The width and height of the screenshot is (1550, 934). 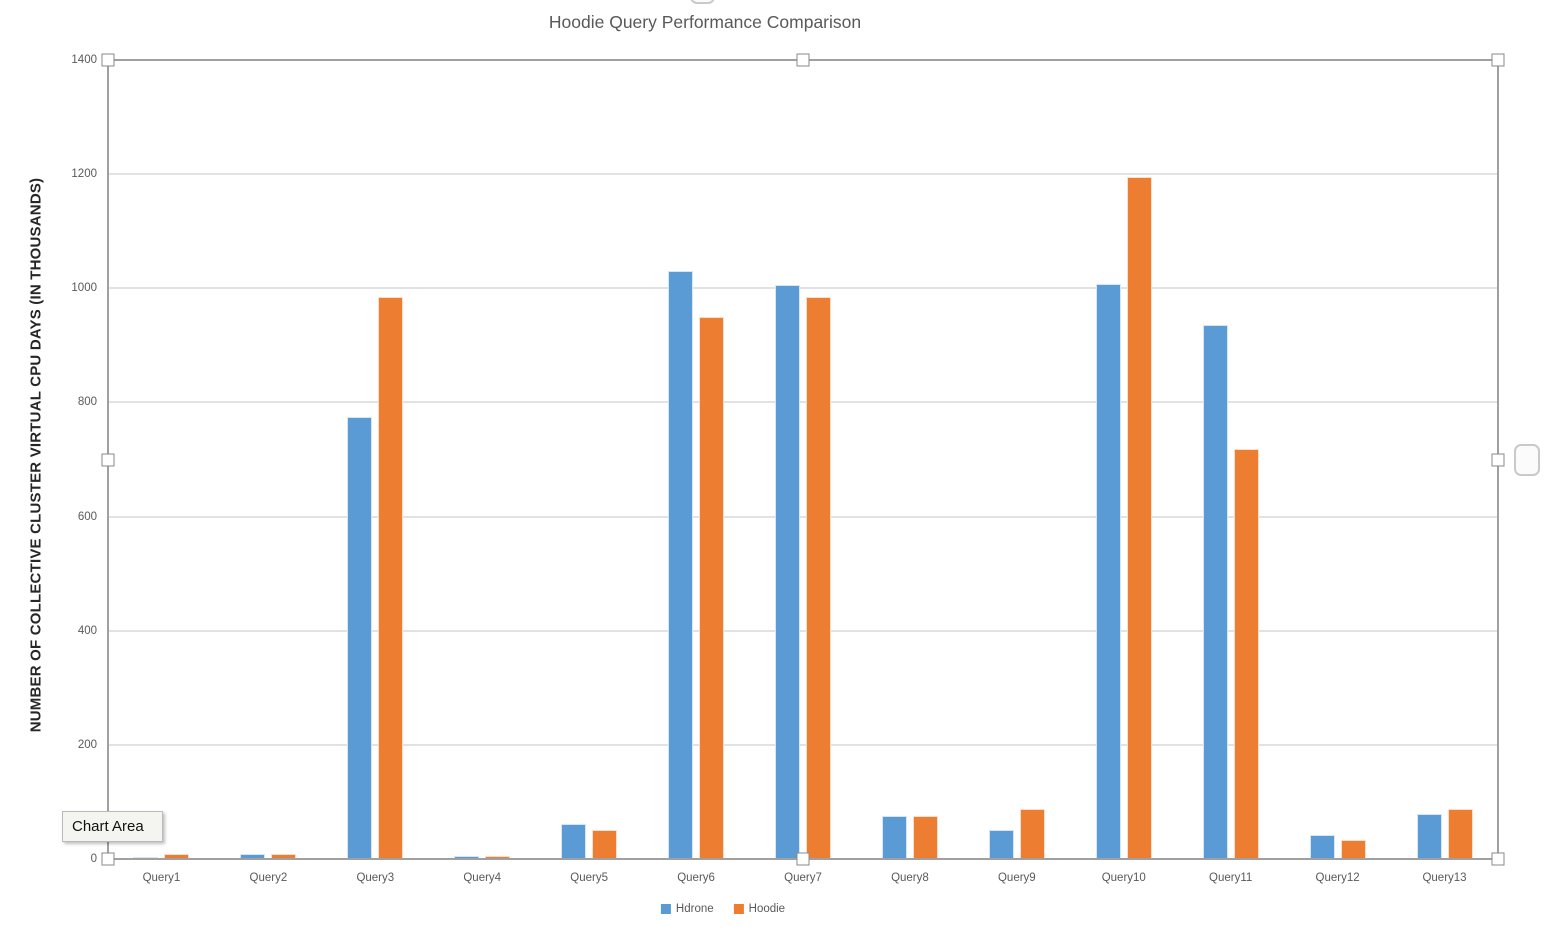 What do you see at coordinates (108, 459) in the screenshot?
I see `selection-handle-mid-left` at bounding box center [108, 459].